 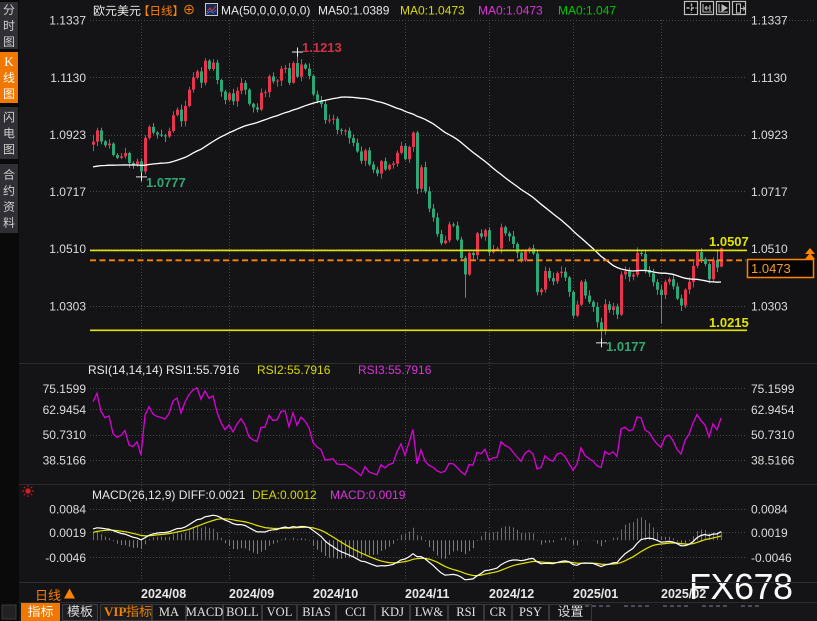 I want to click on svg-text: BOLL, so click(x=242, y=612).